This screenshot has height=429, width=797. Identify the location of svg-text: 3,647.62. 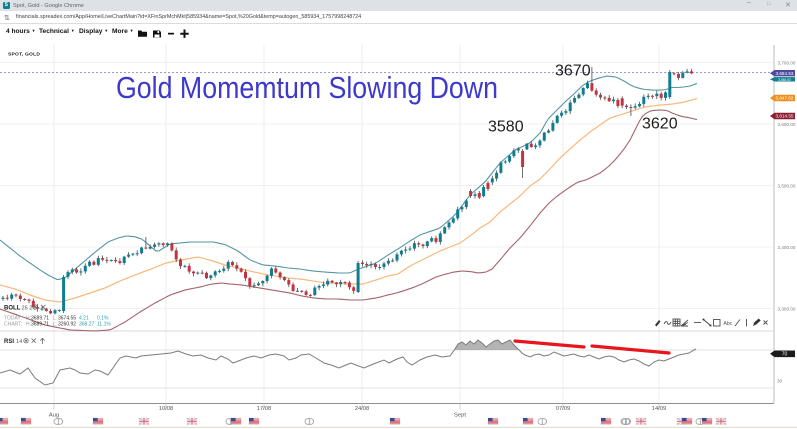
(785, 98).